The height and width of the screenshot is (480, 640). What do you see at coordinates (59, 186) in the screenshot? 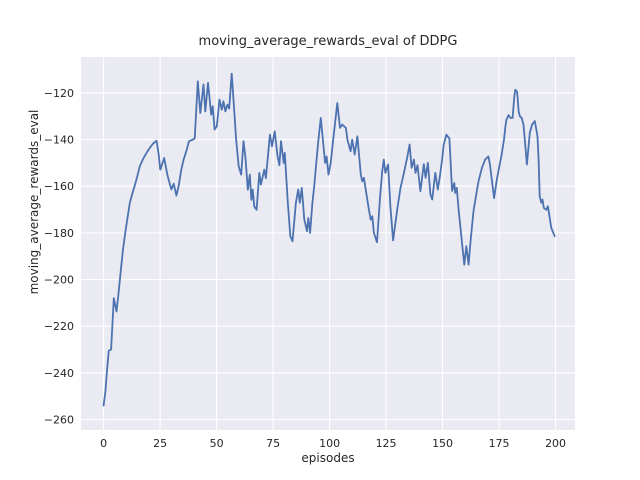
I see `y-tick-label: −160` at bounding box center [59, 186].